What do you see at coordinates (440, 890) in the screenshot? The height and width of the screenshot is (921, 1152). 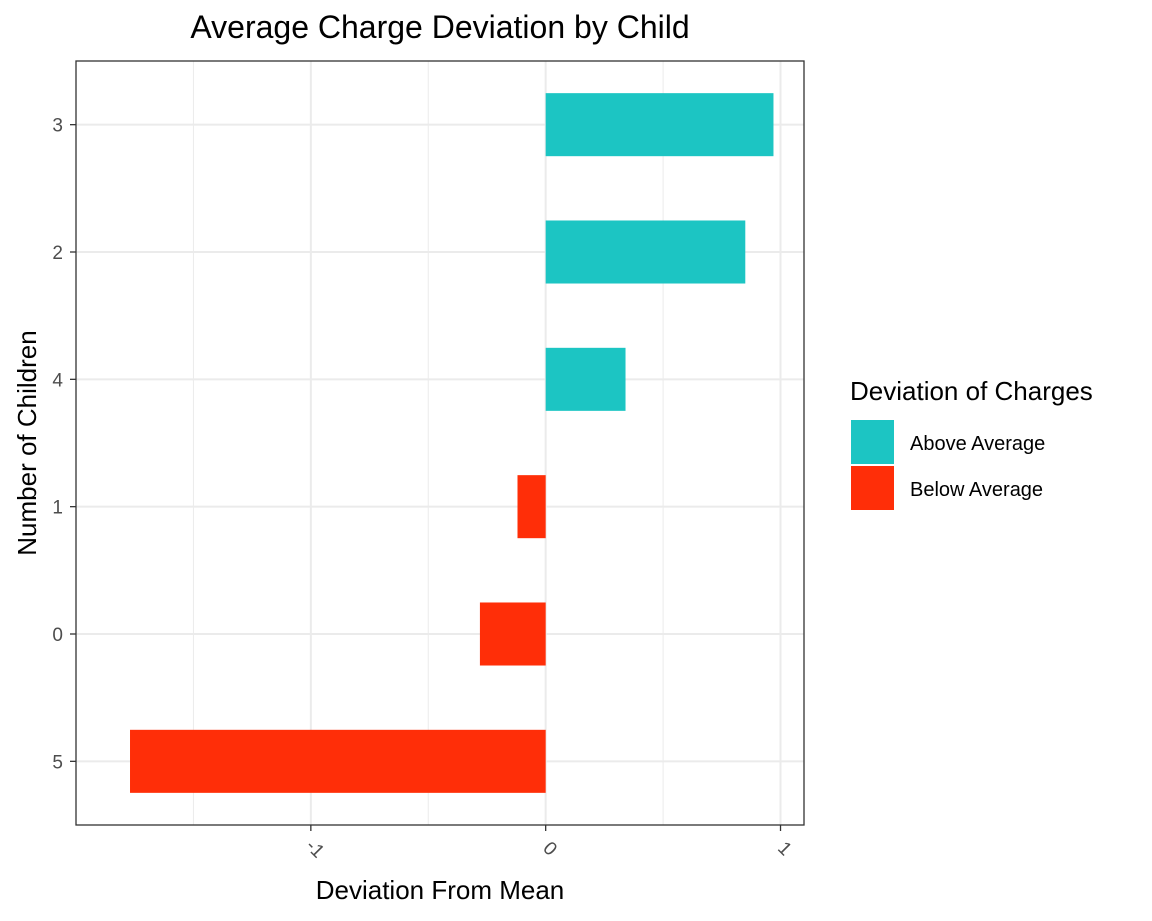 I see `x-axis-title: Deviation From Mean` at bounding box center [440, 890].